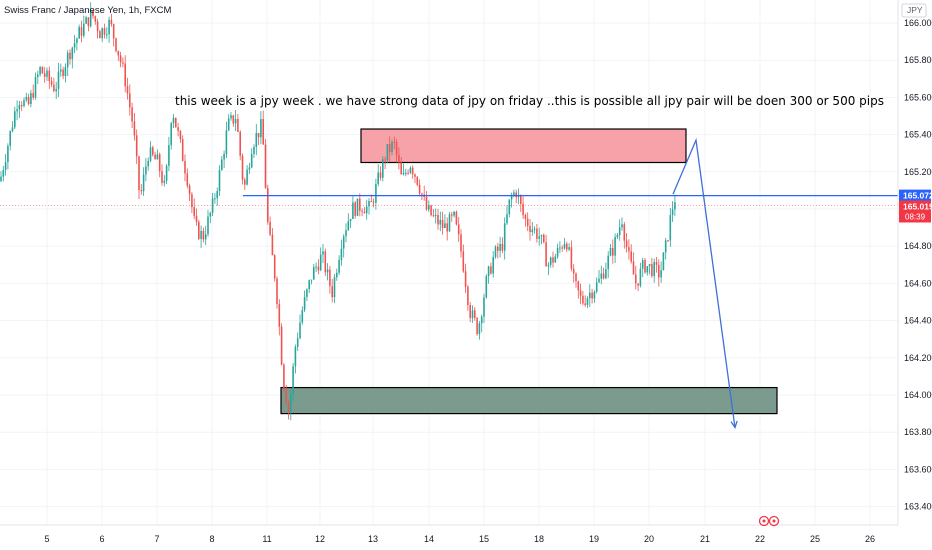 The width and height of the screenshot is (932, 550). I want to click on support-zone, so click(529, 400).